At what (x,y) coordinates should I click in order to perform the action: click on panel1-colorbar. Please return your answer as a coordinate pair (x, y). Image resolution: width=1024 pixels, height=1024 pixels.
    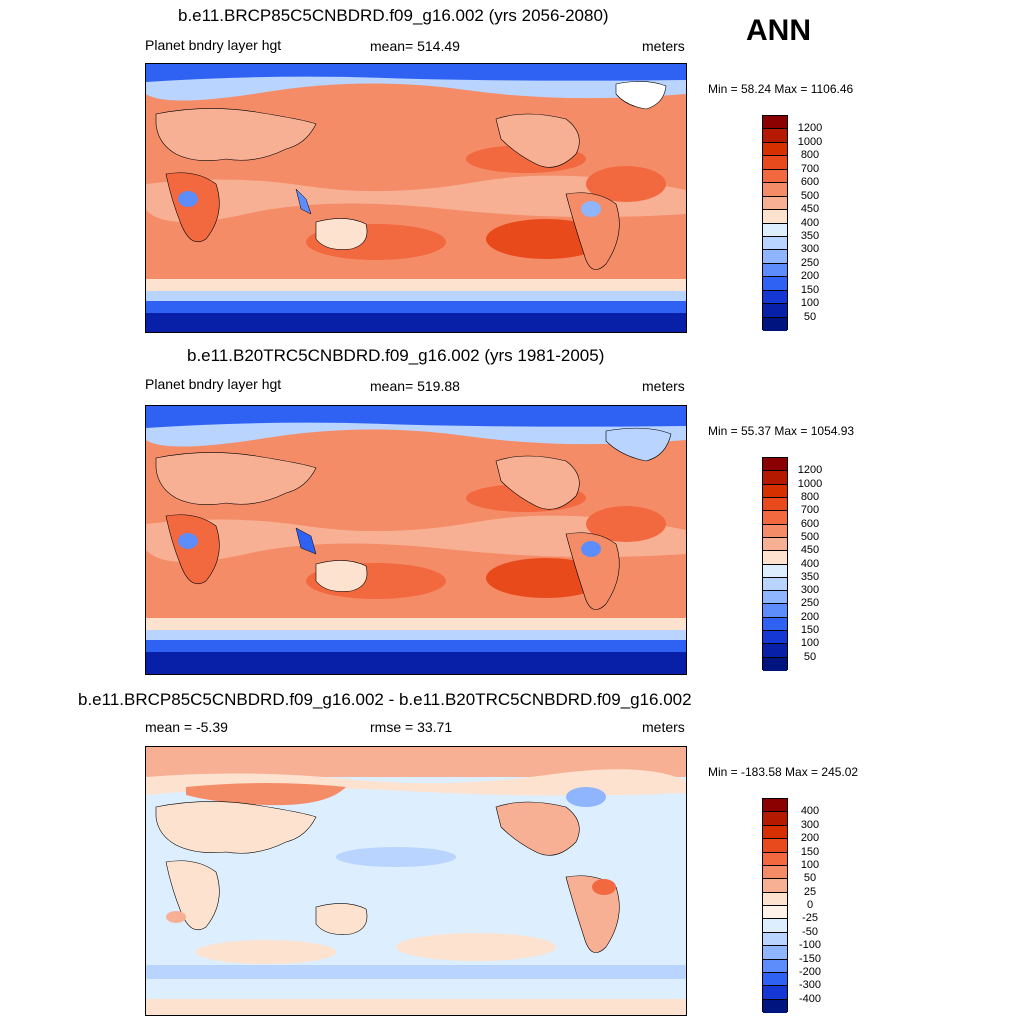
    Looking at the image, I should click on (775, 223).